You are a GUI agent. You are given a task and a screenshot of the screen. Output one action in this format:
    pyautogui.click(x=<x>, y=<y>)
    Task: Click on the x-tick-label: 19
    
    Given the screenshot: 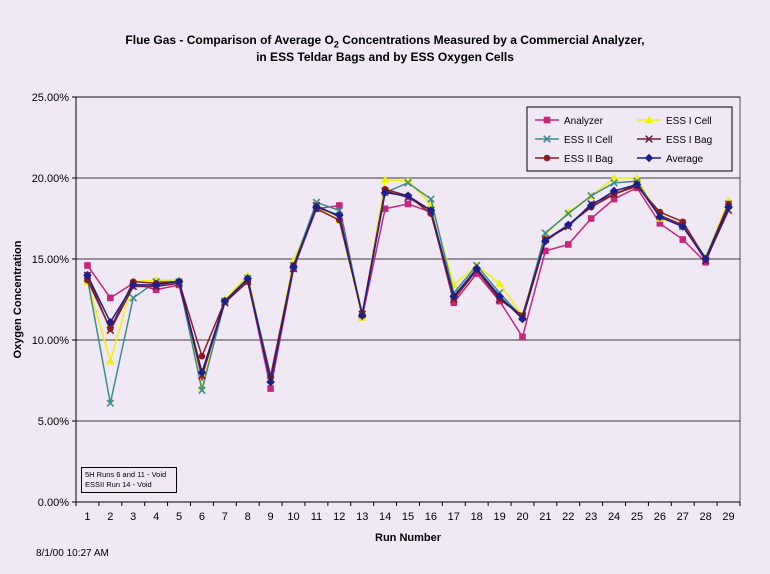 What is the action you would take?
    pyautogui.click(x=499, y=517)
    